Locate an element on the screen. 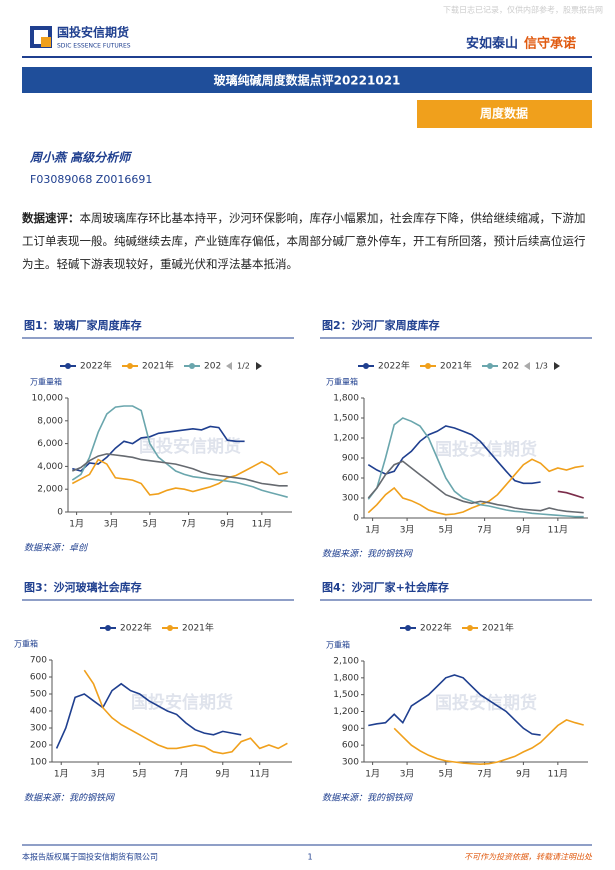 The width and height of the screenshot is (615, 870). legend-page: 1/2 is located at coordinates (243, 366).